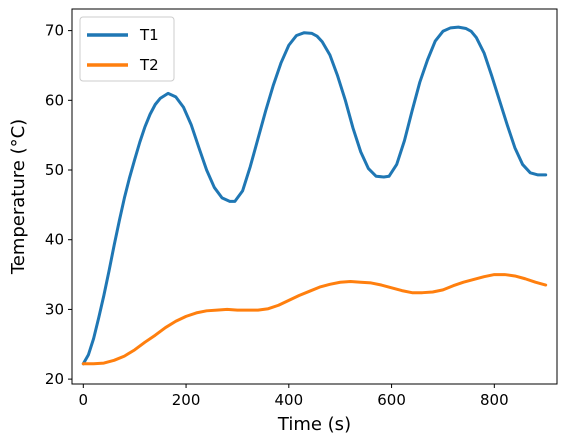 This screenshot has height=443, width=576. I want to click on legend-label-t2: T2, so click(149, 65).